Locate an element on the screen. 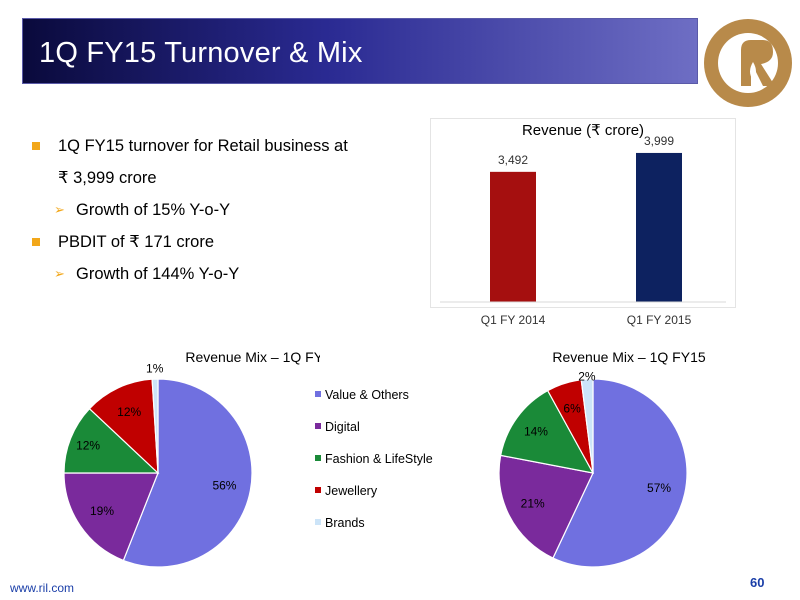 The height and width of the screenshot is (600, 800). sub-bullet-2-text: Growth of 144% Y-o-Y is located at coordinates (158, 274).